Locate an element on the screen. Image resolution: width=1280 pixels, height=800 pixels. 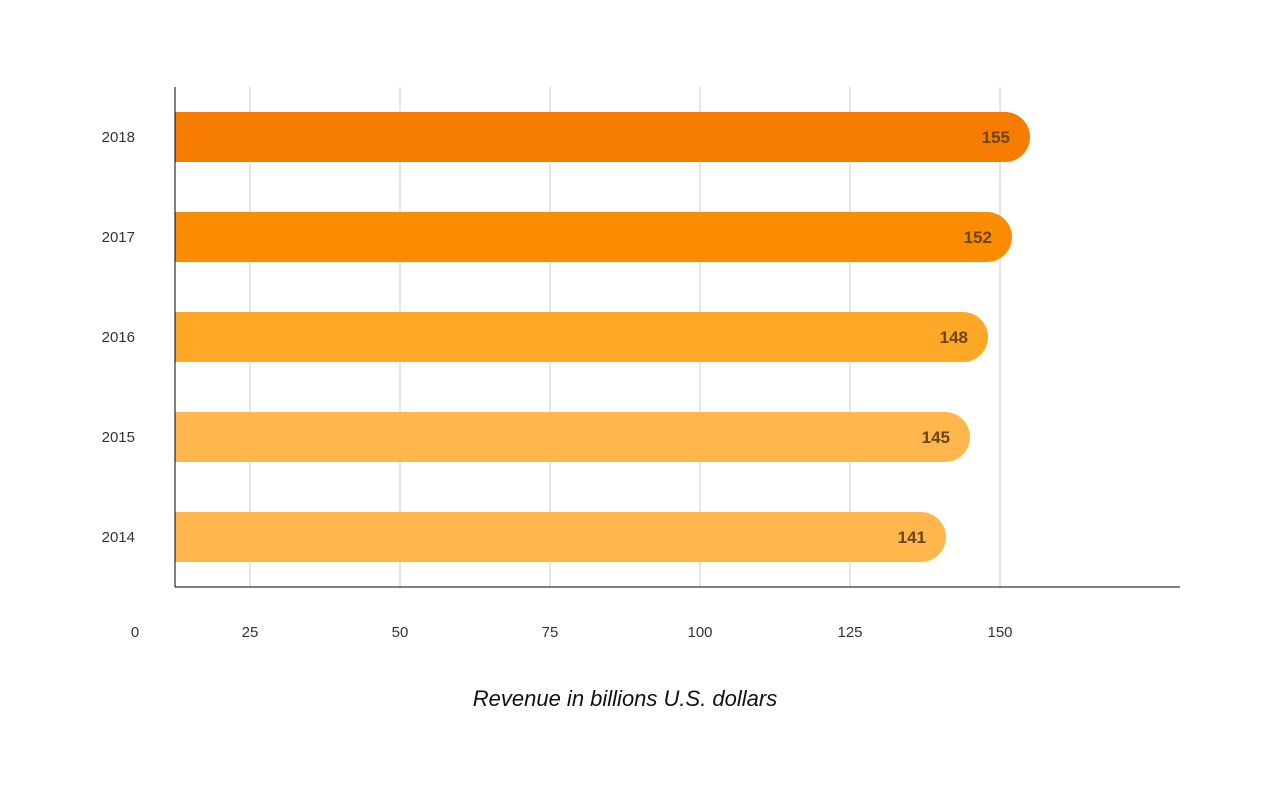
x-tick-label: 25 is located at coordinates (250, 632).